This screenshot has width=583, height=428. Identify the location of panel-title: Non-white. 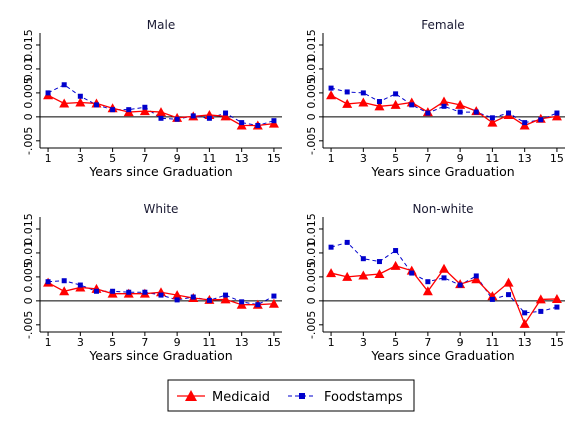
(442, 209).